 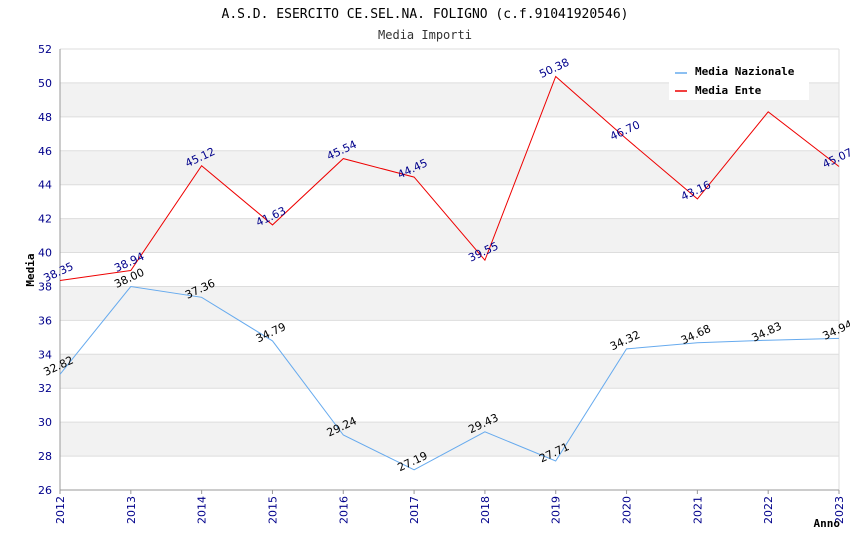 What do you see at coordinates (45, 490) in the screenshot?
I see `y-tick-label: 26` at bounding box center [45, 490].